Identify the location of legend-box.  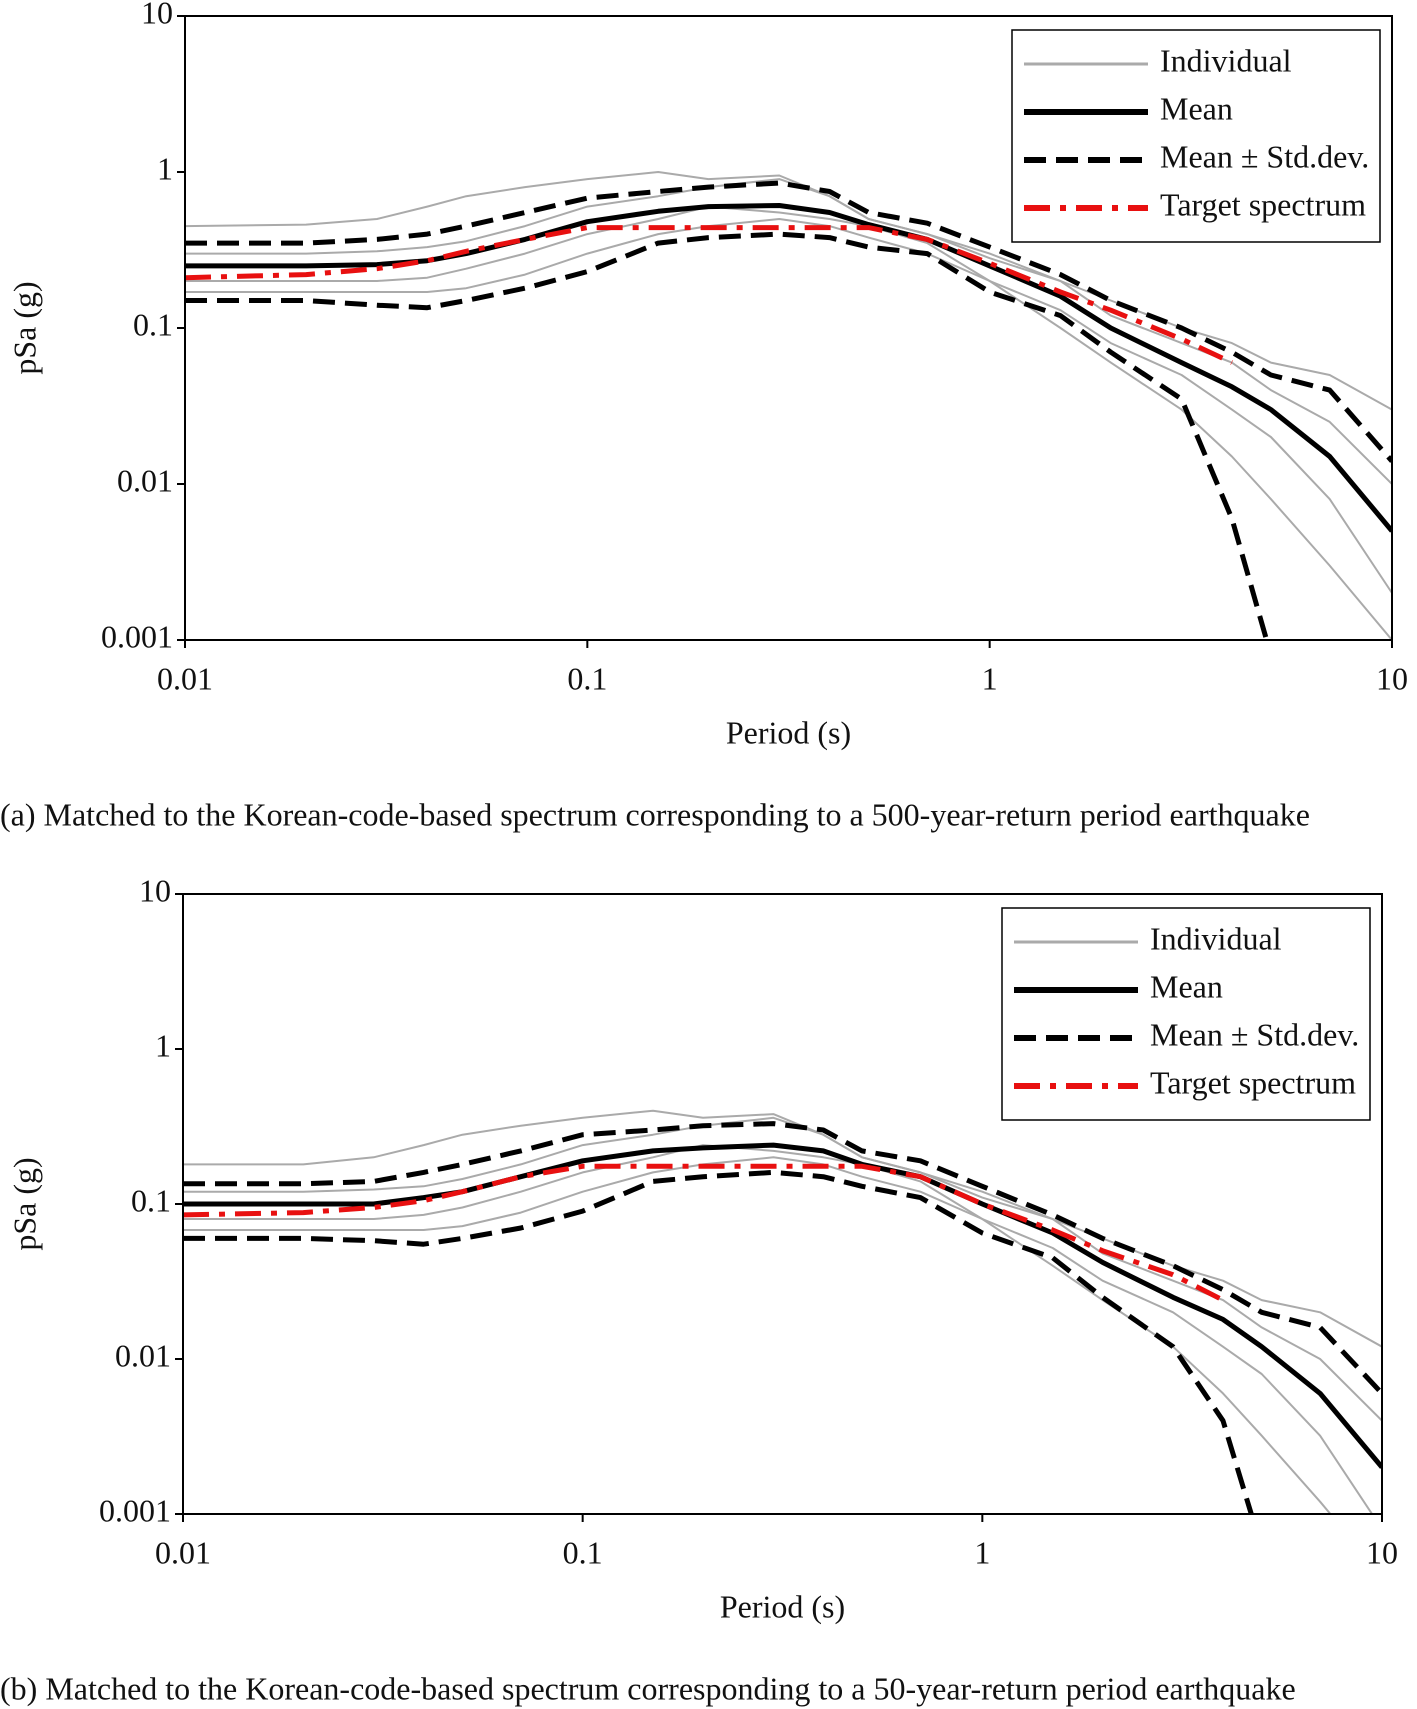
(1186, 1014).